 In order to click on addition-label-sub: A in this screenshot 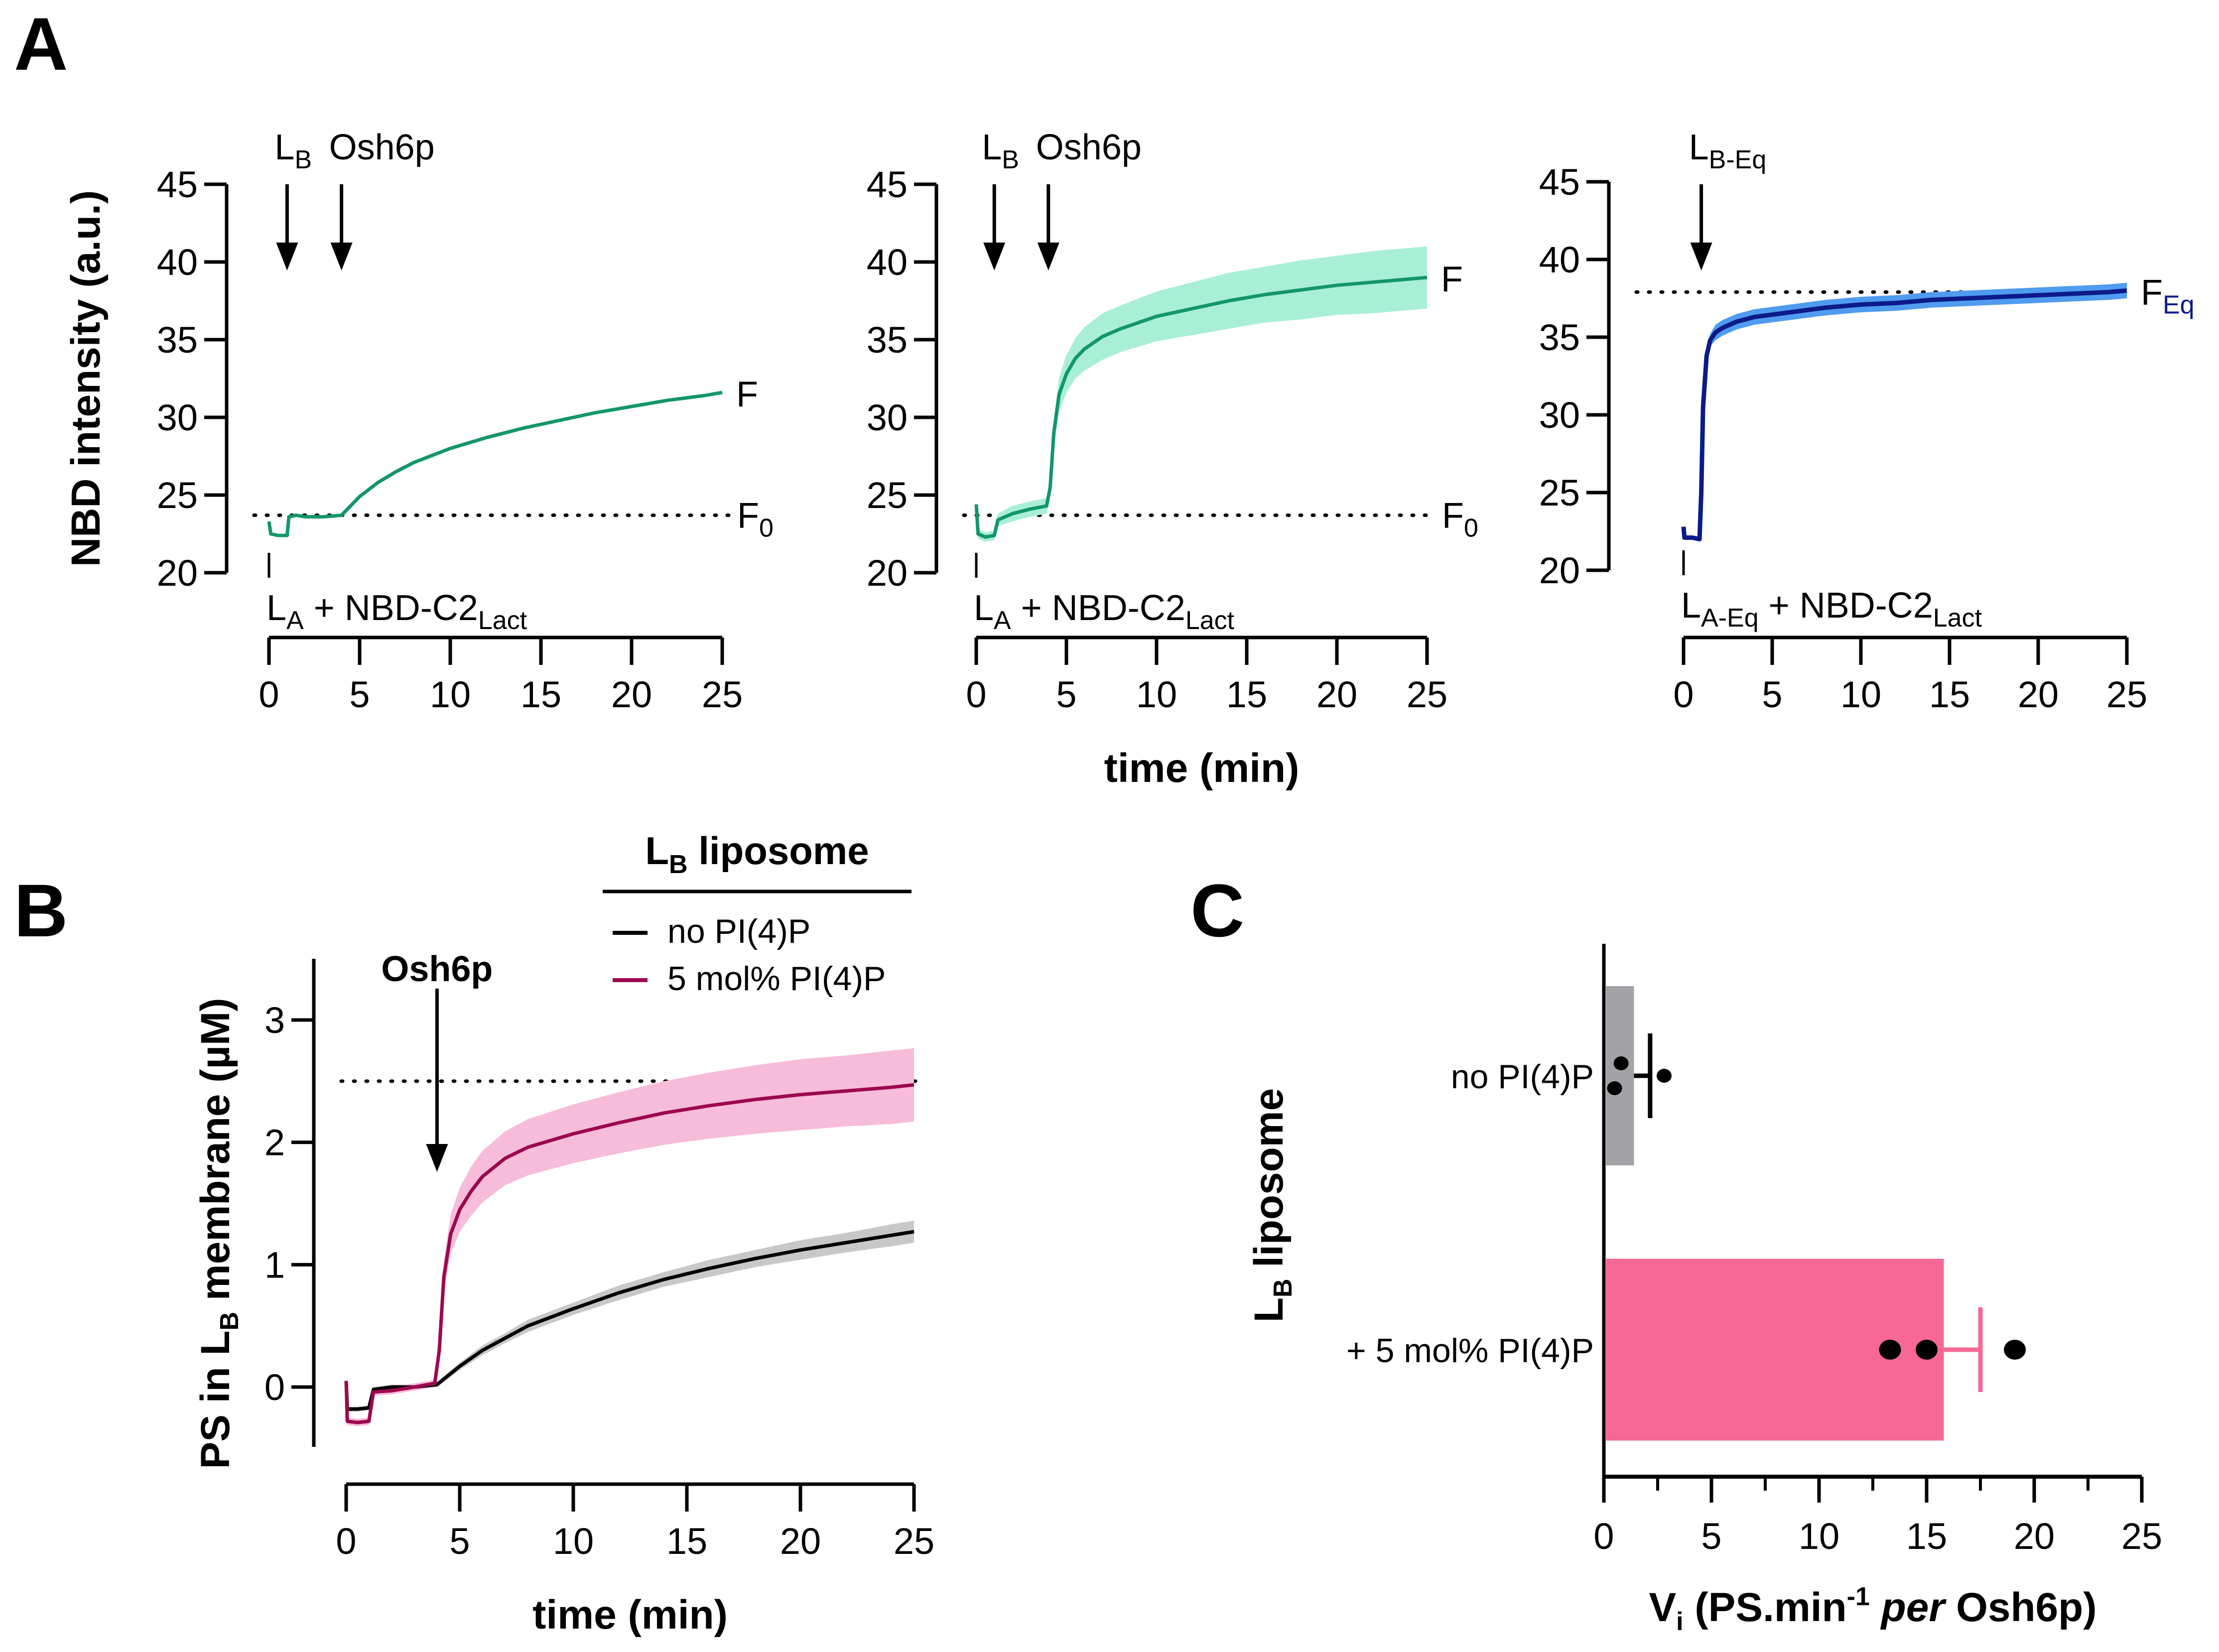, I will do `click(295, 621)`.